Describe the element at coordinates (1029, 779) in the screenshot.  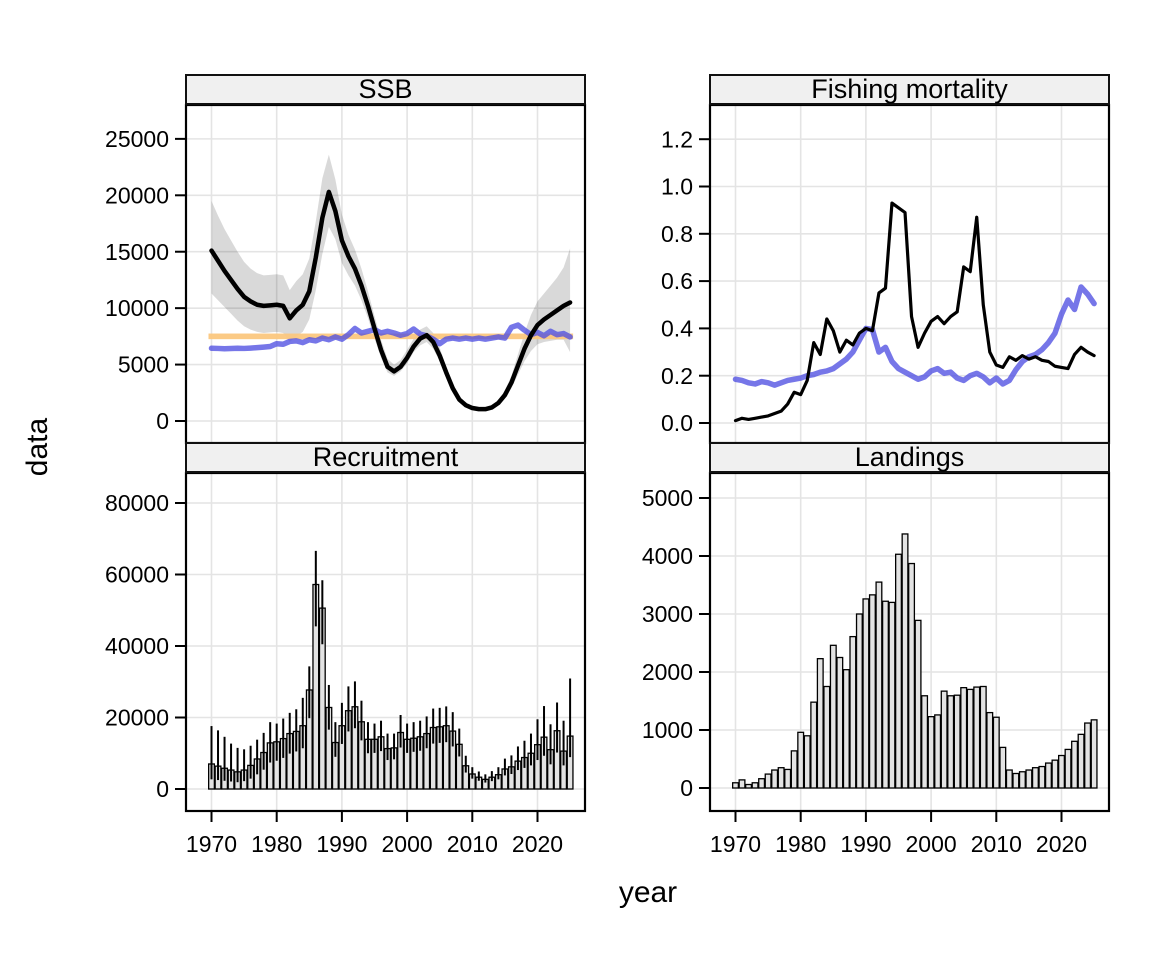
I see `bar-2015` at that location.